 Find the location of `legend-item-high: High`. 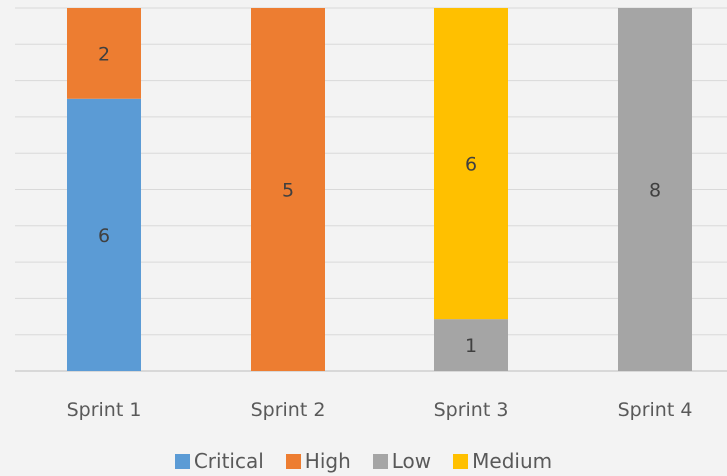

legend-item-high: High is located at coordinates (318, 461).